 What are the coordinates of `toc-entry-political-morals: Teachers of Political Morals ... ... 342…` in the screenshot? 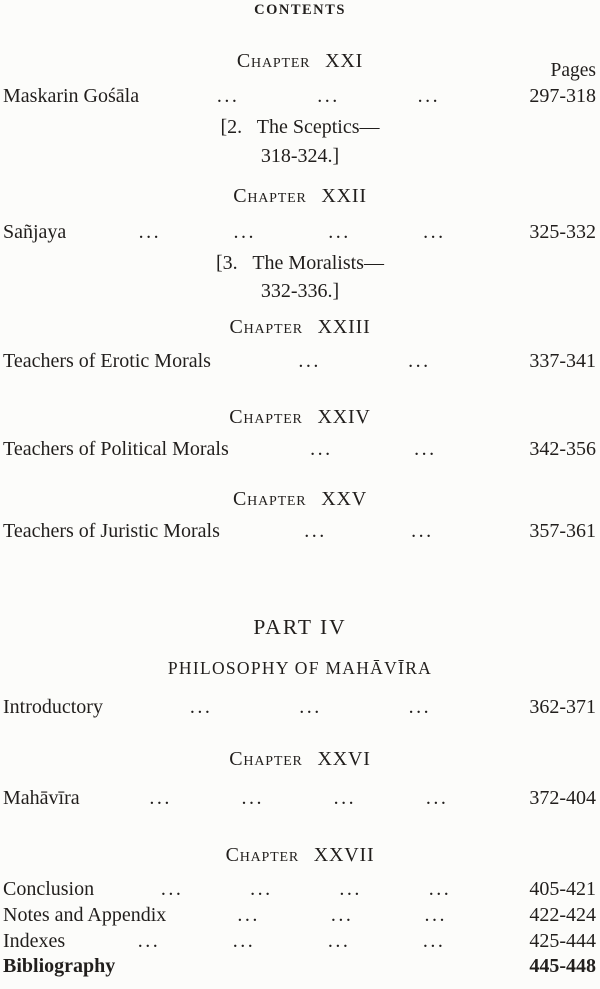 It's located at (299, 449).